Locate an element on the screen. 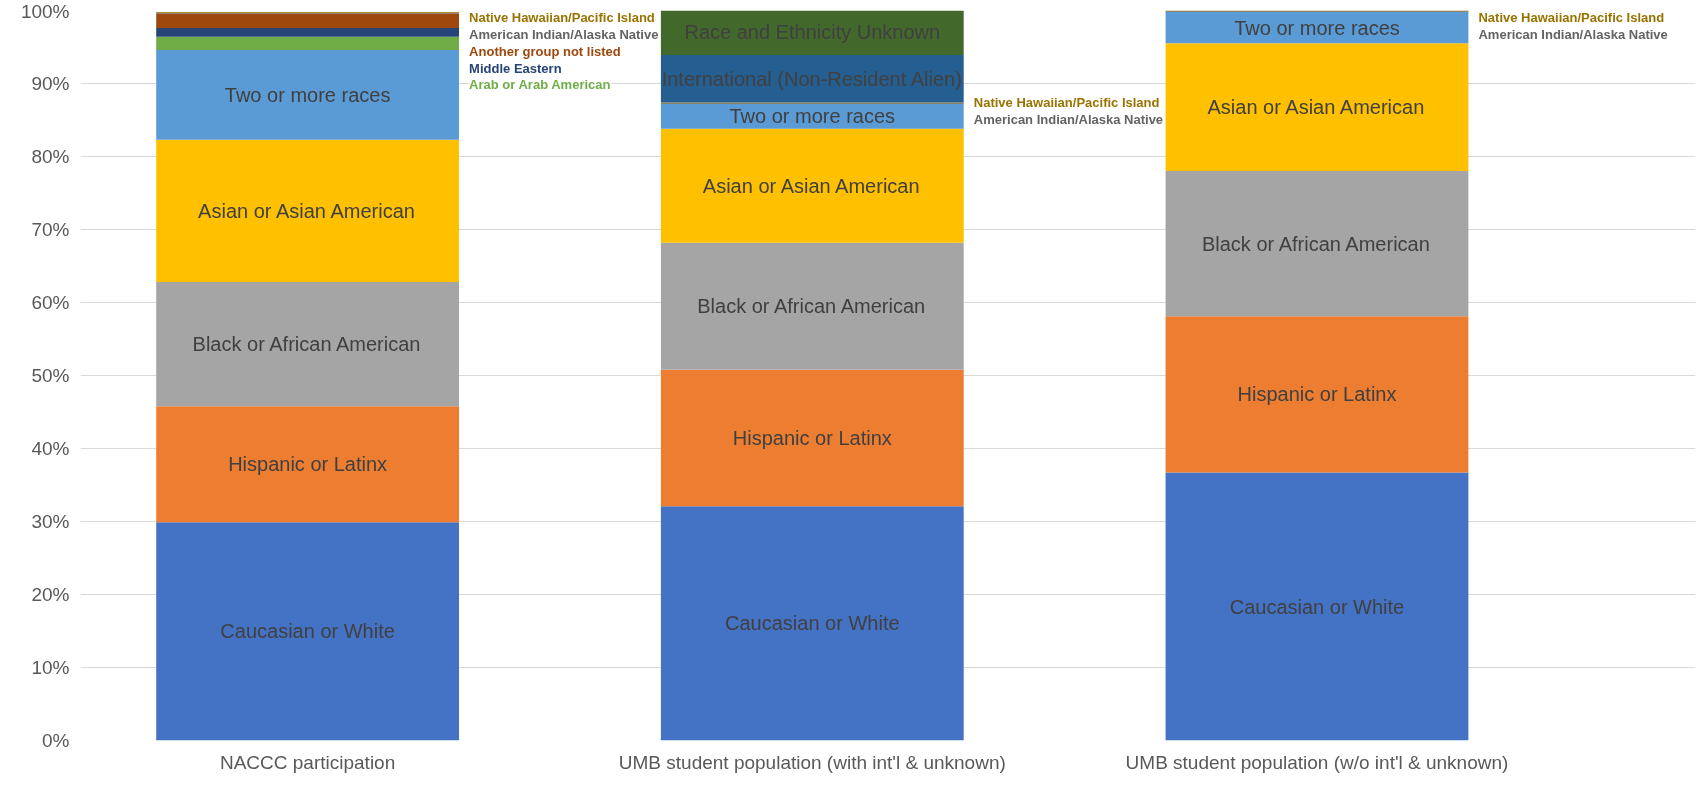  series-label: Hispanic or Latinx is located at coordinates (308, 464).